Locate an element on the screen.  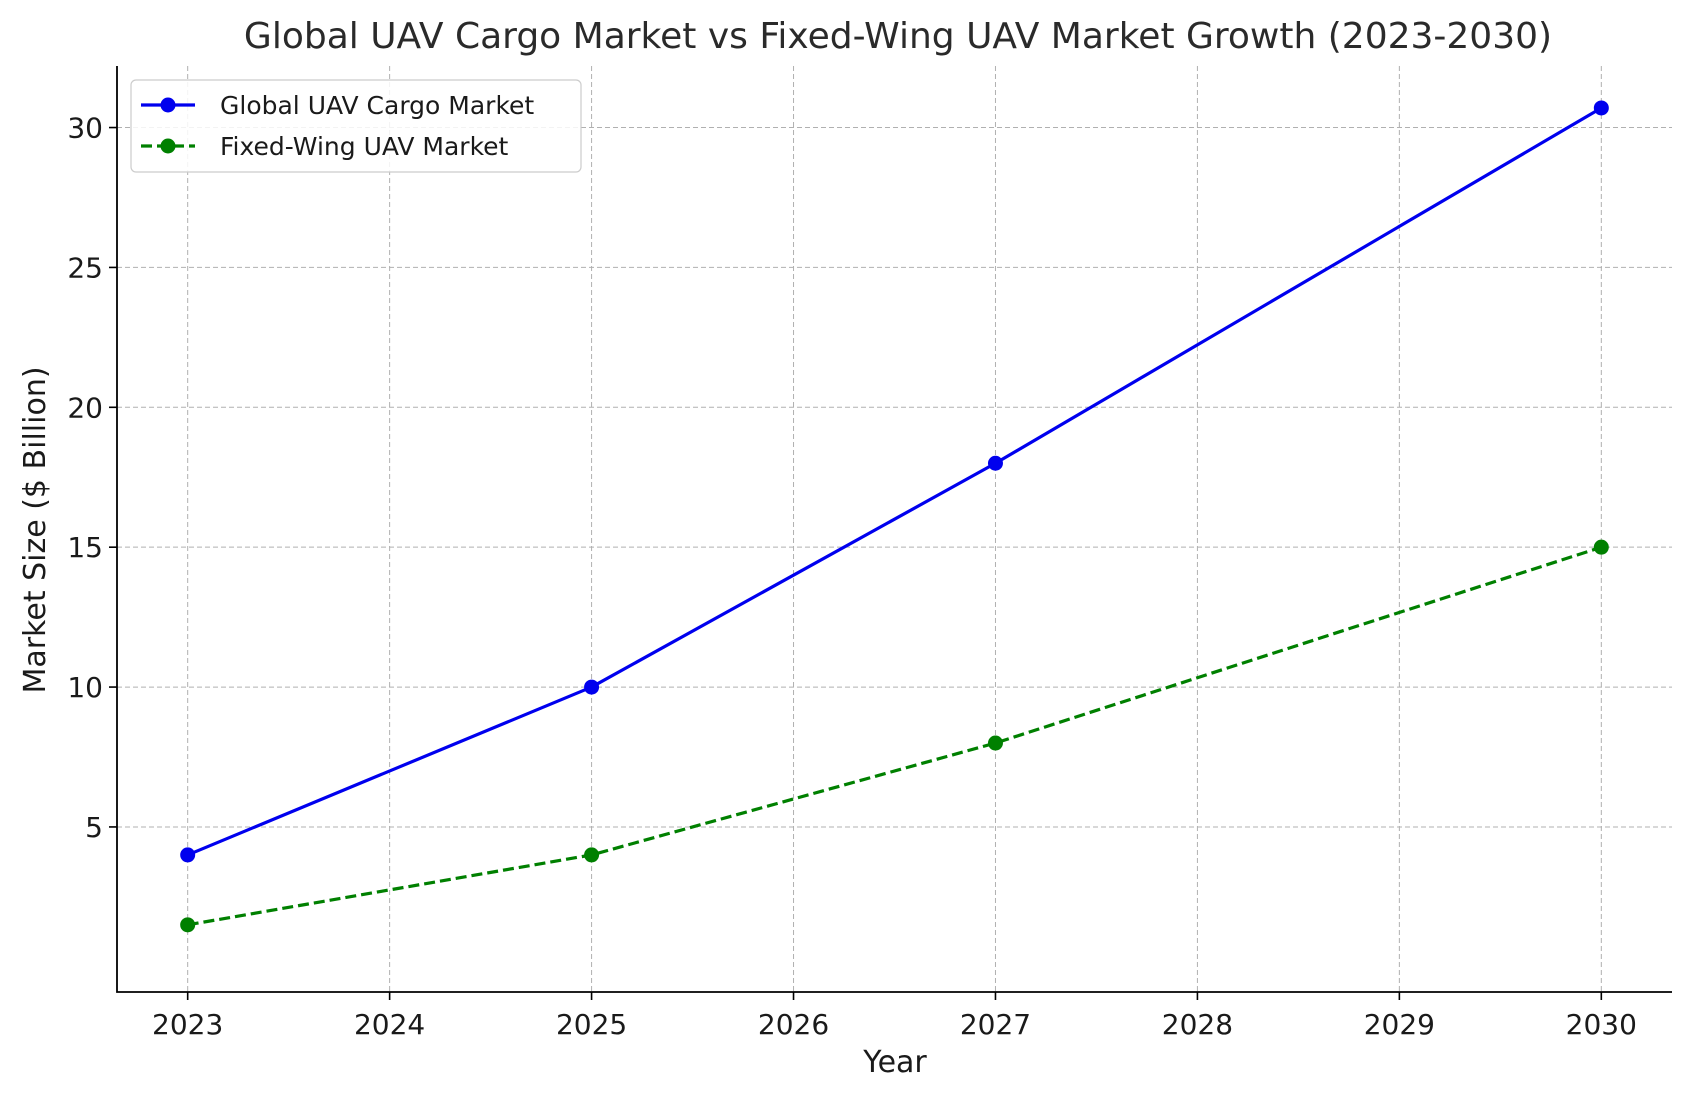
x-tick-label: 2027 is located at coordinates (995, 1024).